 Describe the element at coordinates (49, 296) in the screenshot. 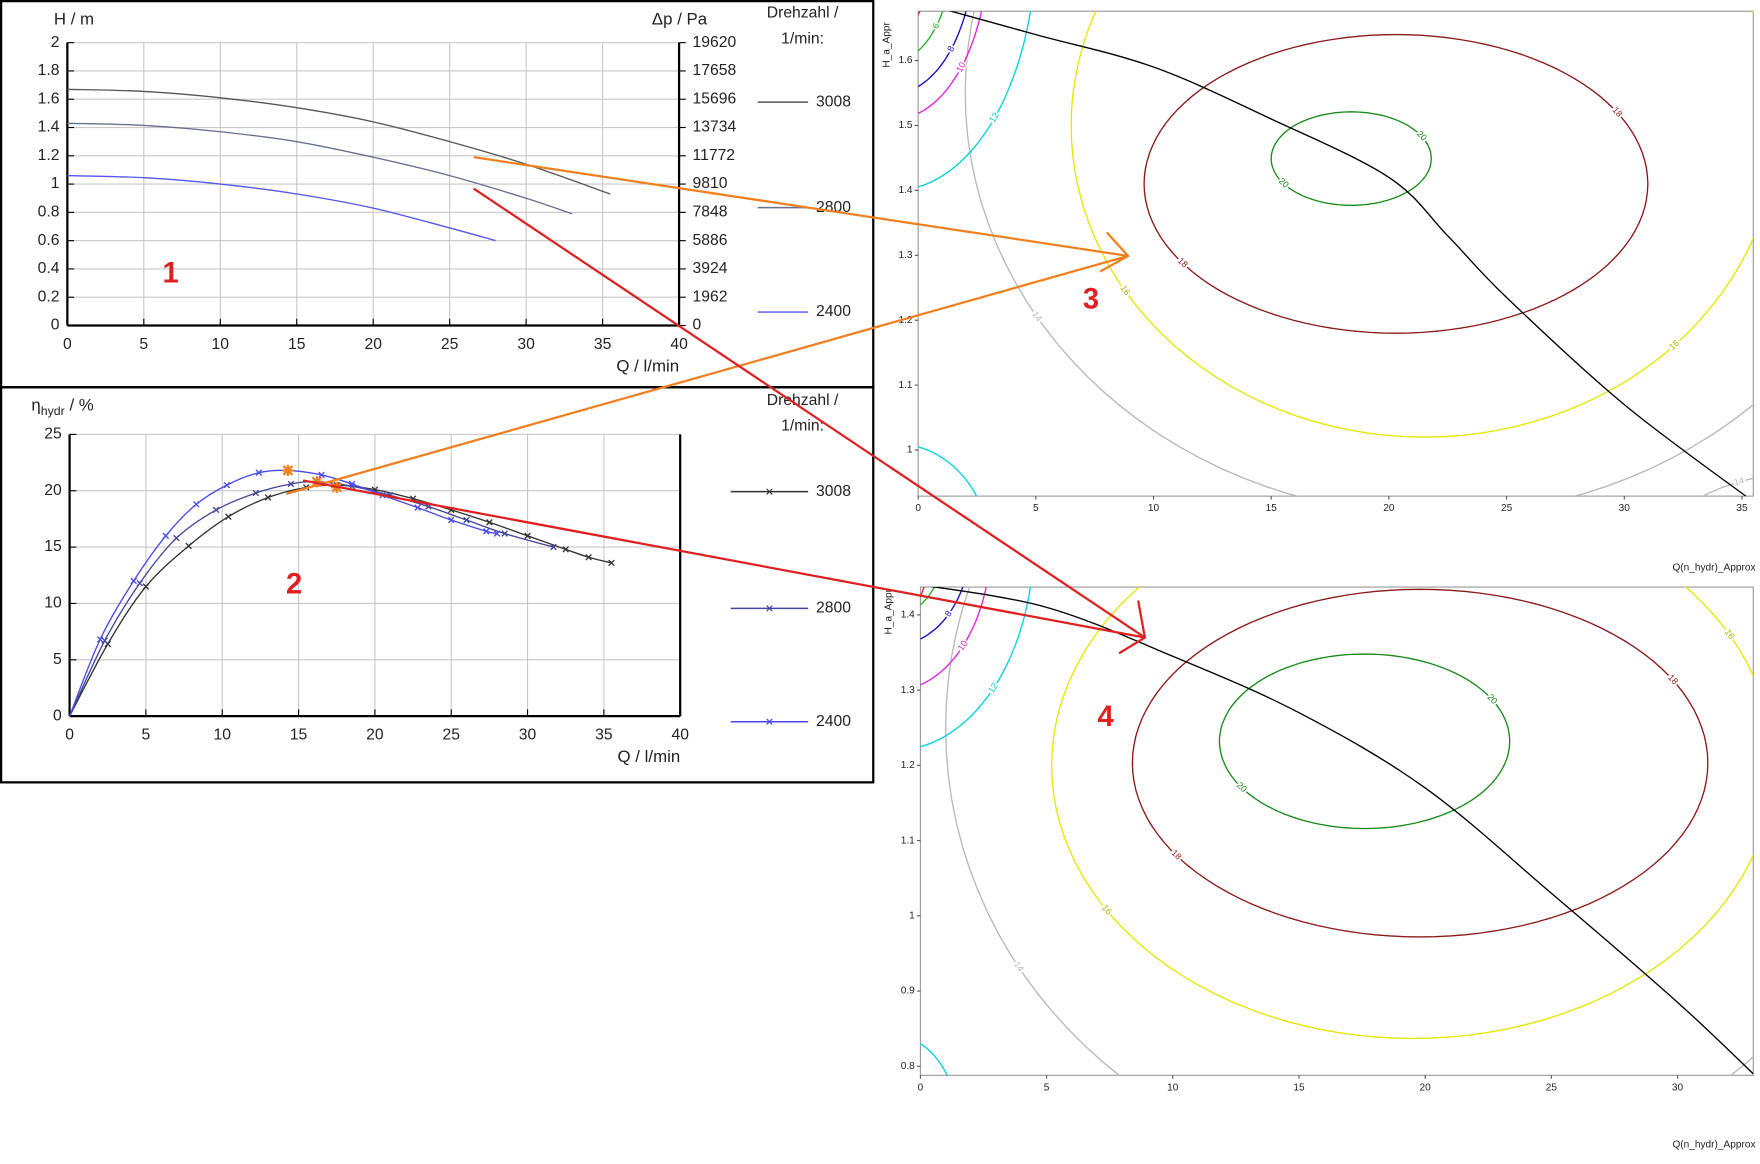

I see `y-tick-label: 0.2` at that location.